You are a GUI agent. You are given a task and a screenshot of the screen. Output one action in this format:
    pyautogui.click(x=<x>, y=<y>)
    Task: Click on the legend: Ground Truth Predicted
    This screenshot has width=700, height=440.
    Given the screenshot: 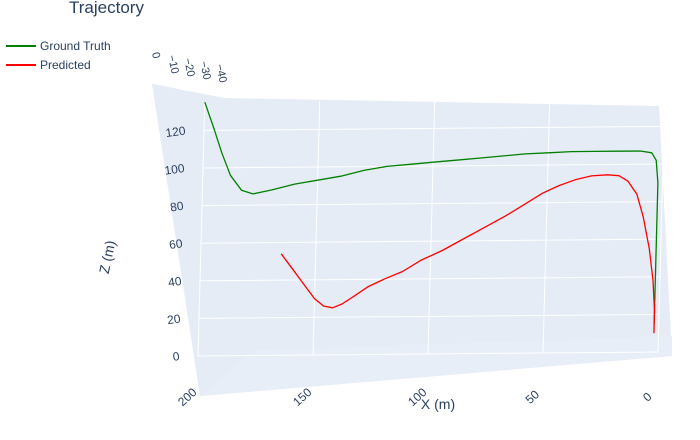 What is the action you would take?
    pyautogui.click(x=58, y=55)
    